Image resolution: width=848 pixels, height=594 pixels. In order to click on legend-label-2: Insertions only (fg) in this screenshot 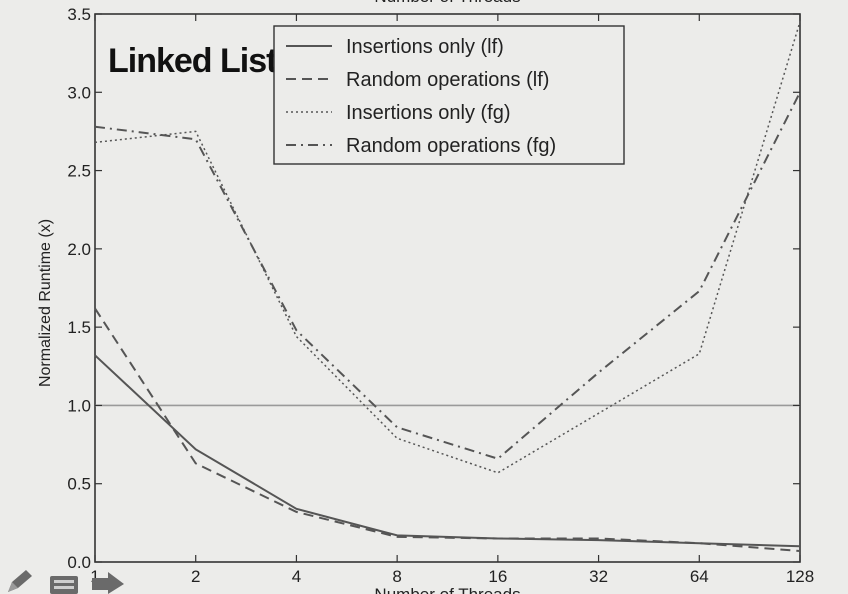, I will do `click(428, 113)`.